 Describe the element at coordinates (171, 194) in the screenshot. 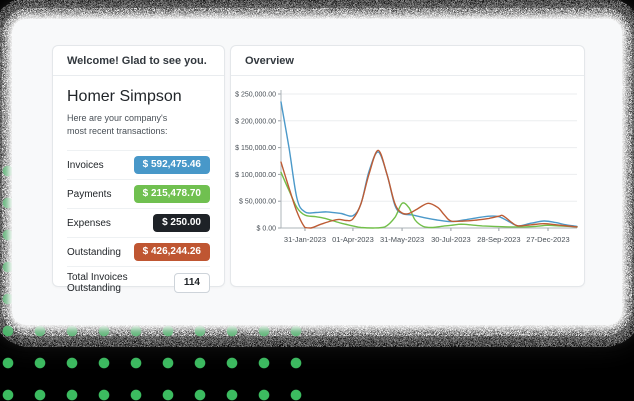

I see `payments-amount-badge: $ 215,478.70` at that location.